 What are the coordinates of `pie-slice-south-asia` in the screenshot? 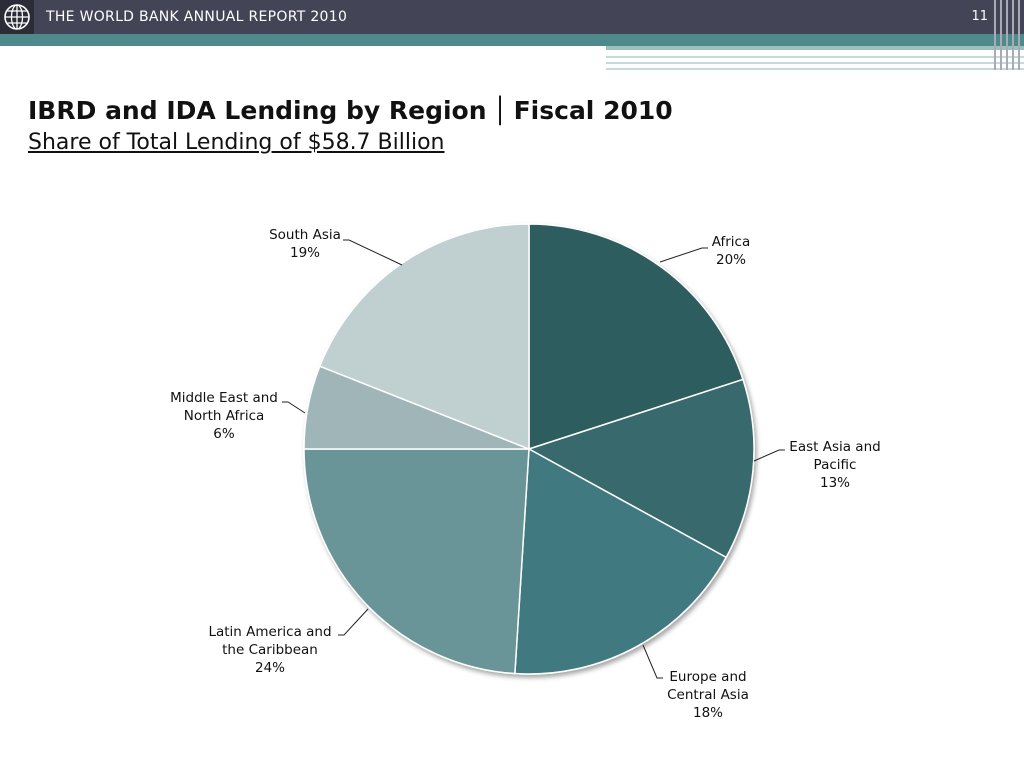 It's located at (424, 337).